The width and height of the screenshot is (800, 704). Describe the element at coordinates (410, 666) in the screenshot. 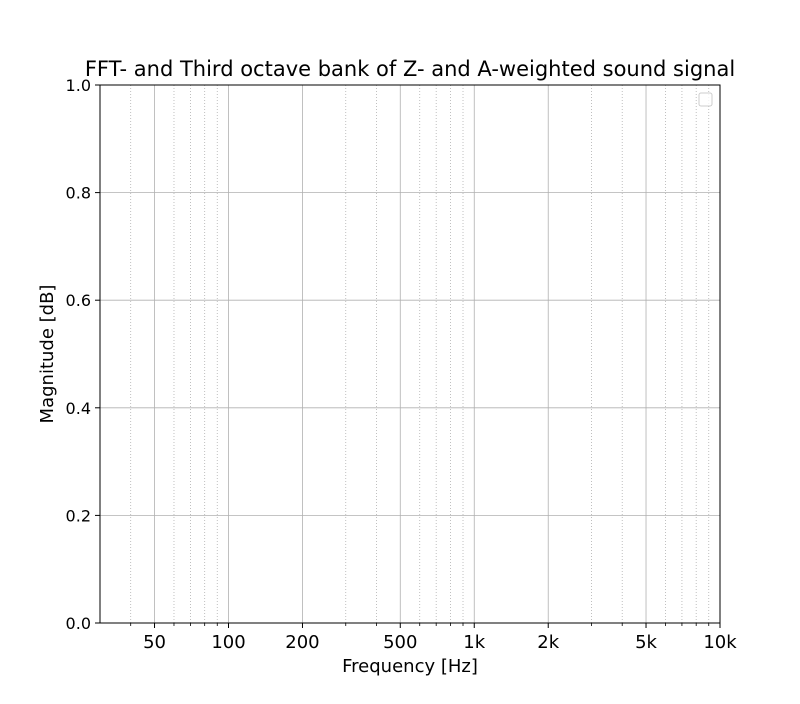

I see `x-axis-label: Frequency [Hz]` at that location.